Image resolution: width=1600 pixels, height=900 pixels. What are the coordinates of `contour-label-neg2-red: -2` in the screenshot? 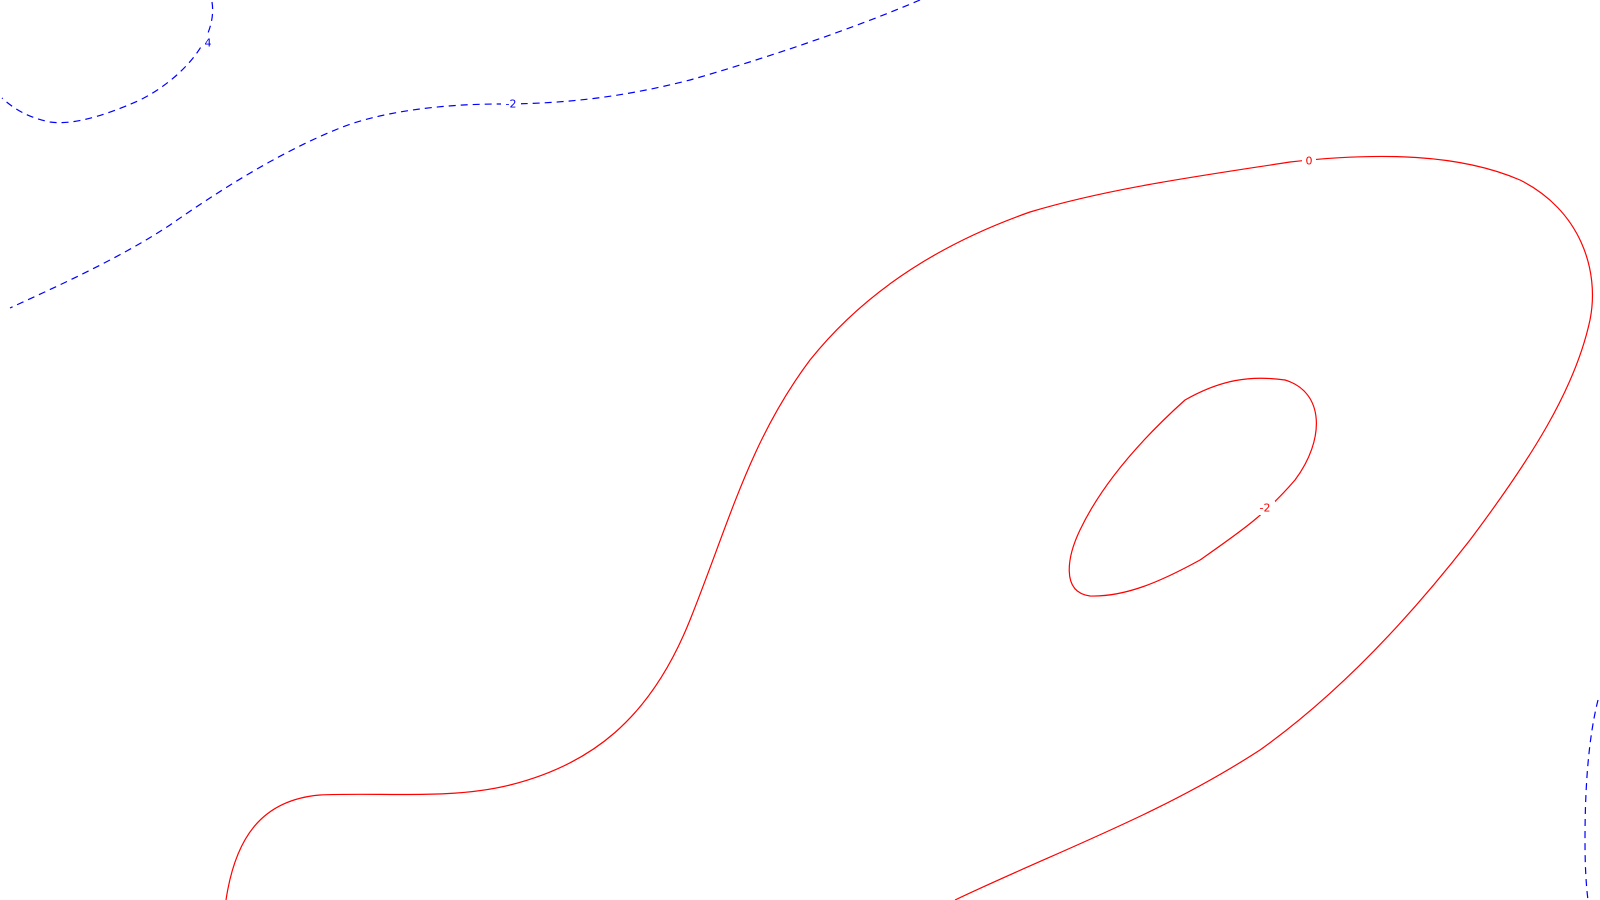 It's located at (1265, 508).